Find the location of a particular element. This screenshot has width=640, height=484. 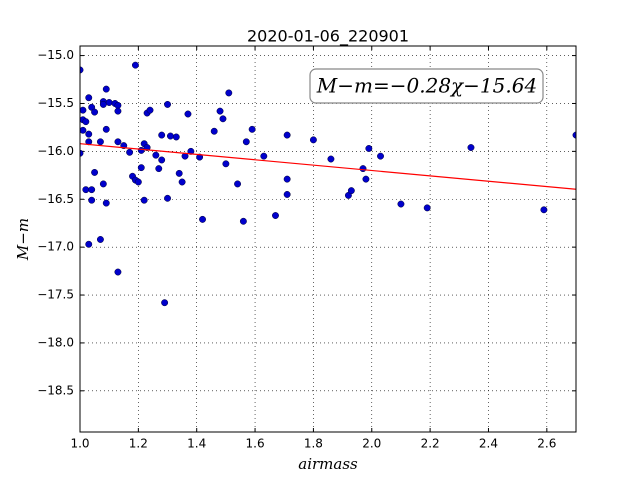

x-tick-label: 2.4 is located at coordinates (488, 444).